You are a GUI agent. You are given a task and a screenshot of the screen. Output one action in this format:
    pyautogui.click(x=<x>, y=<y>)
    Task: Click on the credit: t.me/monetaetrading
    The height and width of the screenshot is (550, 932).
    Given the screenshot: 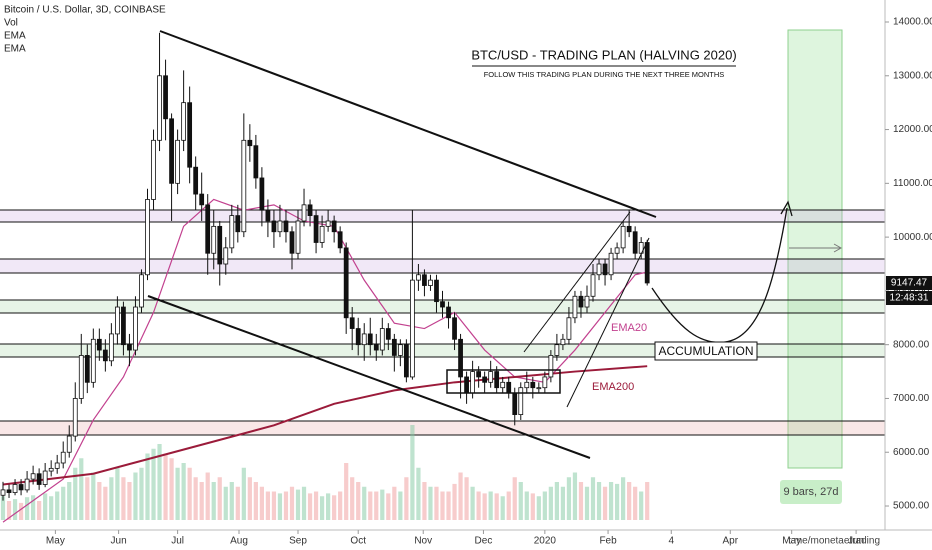 What is the action you would take?
    pyautogui.click(x=834, y=541)
    